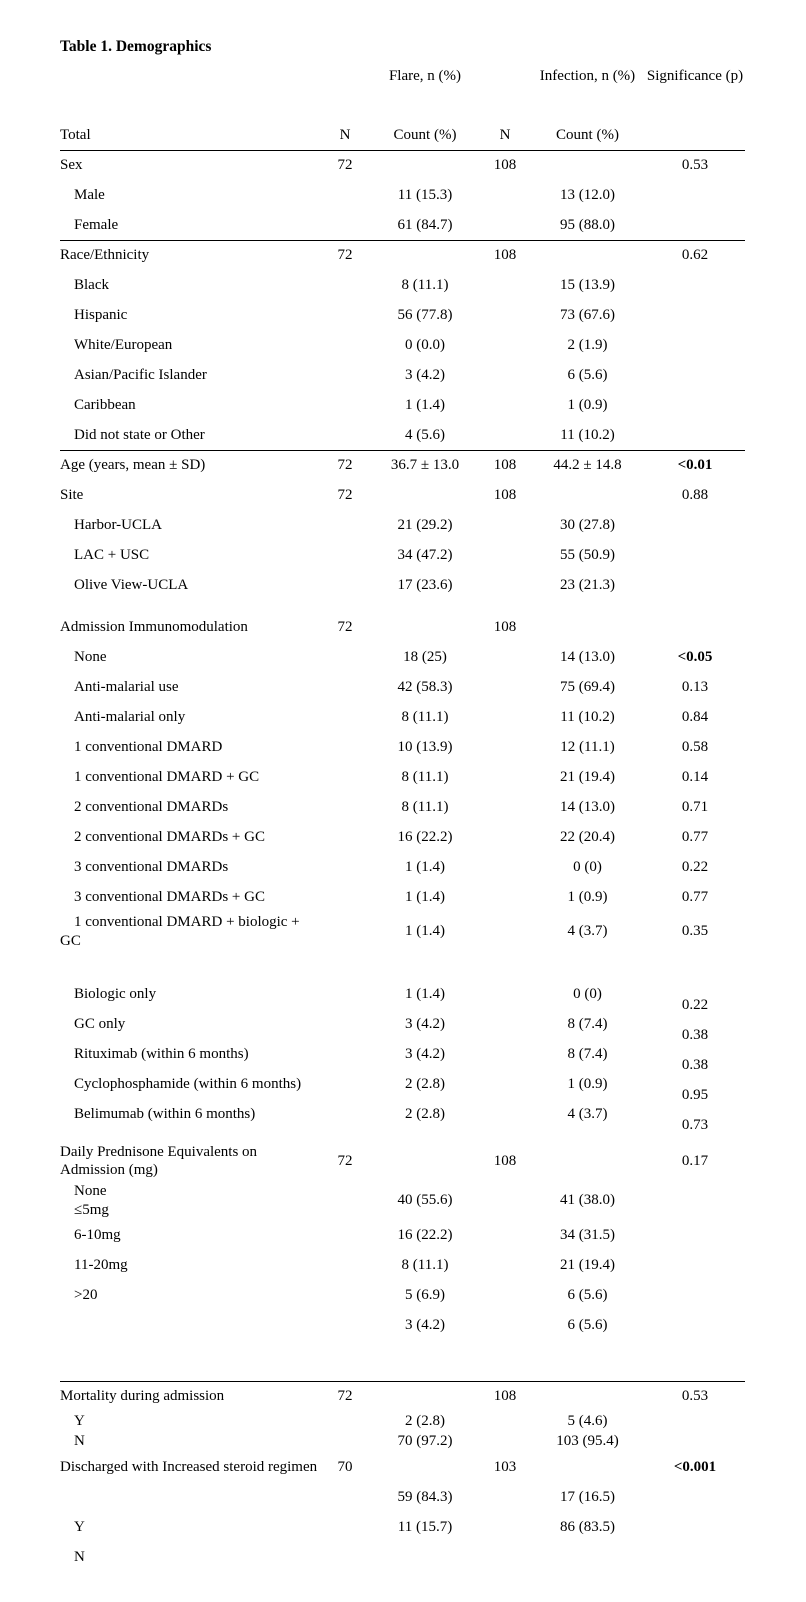 This screenshot has height=1602, width=806. Describe the element at coordinates (402, 435) in the screenshot. I see `table-row: Did not state or Other 4 (5.6) 11 (10.2)` at that location.